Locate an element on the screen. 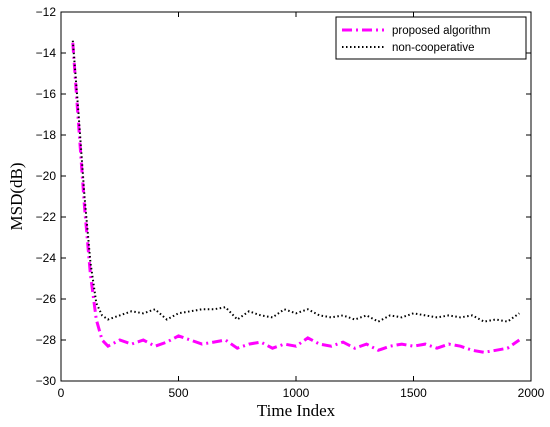  y-tick-label: −26 is located at coordinates (46, 299).